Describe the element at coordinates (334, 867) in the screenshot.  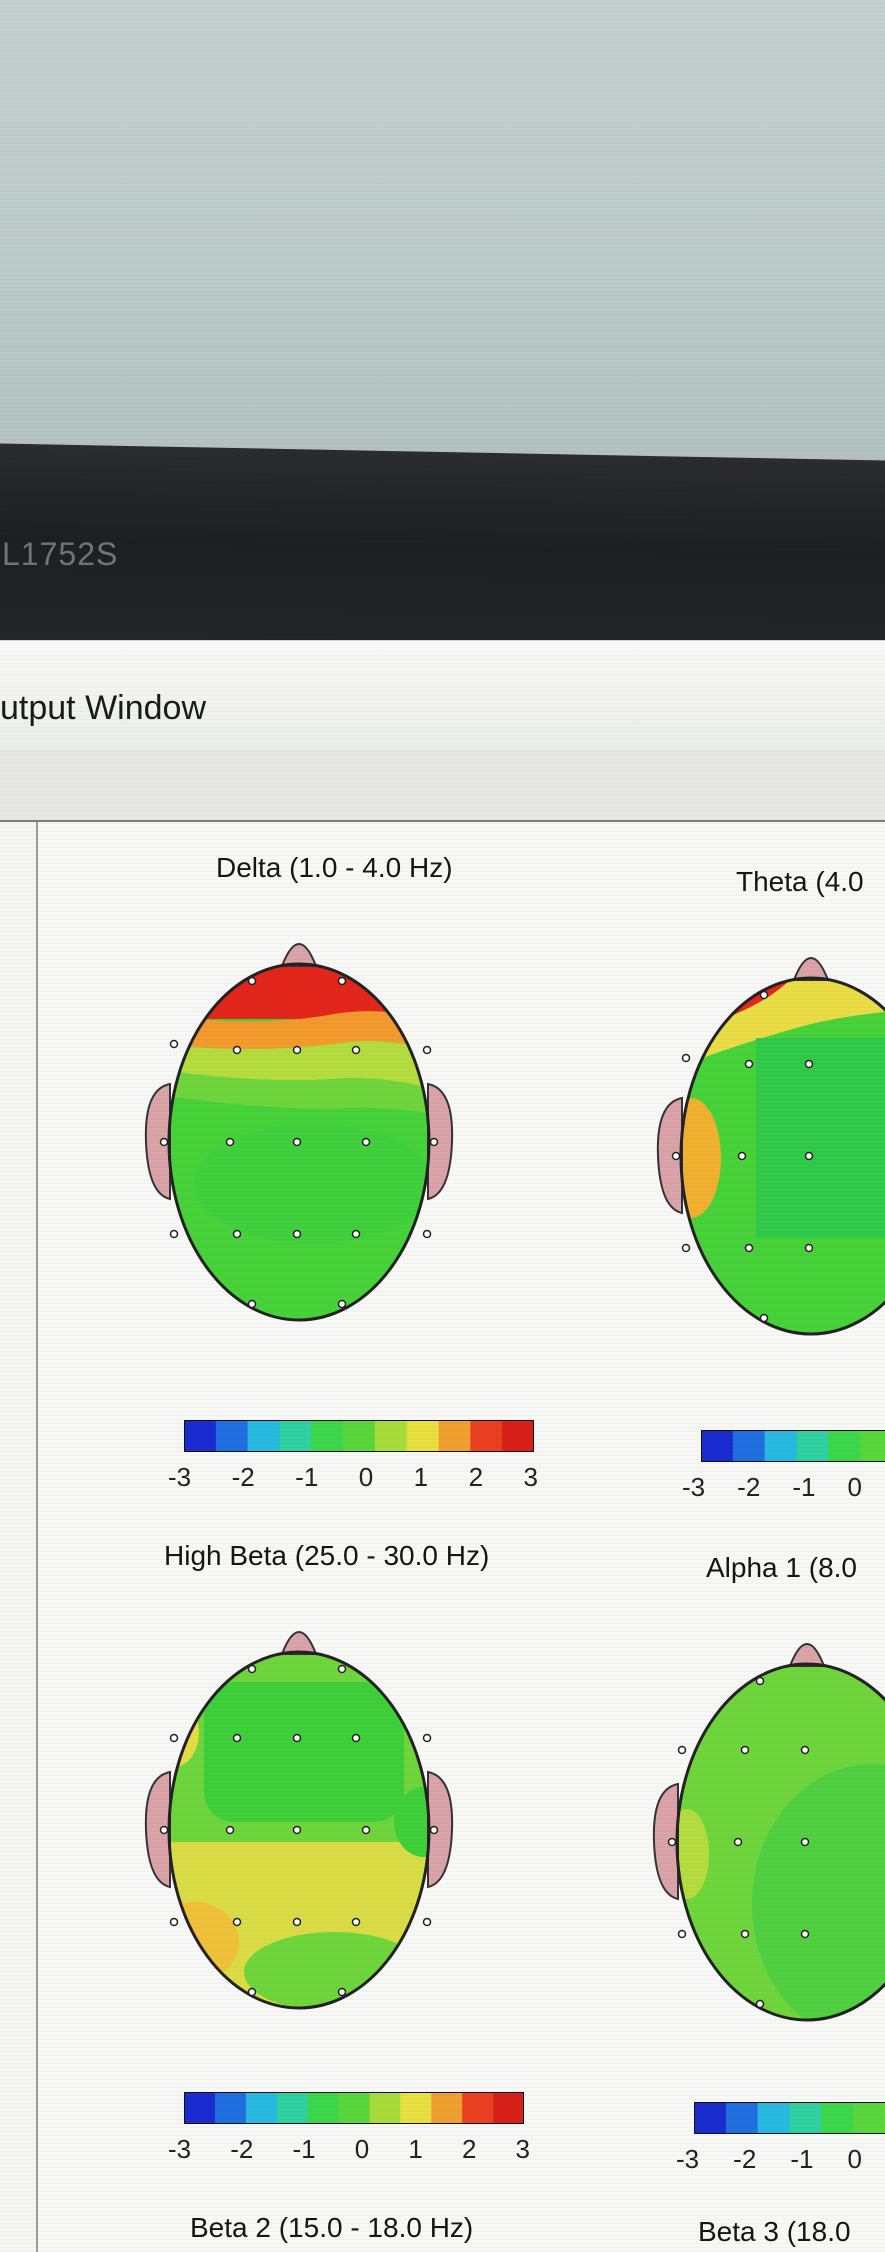
I see `map-title-delta: Delta (1.0 - 4.0 Hz)` at that location.